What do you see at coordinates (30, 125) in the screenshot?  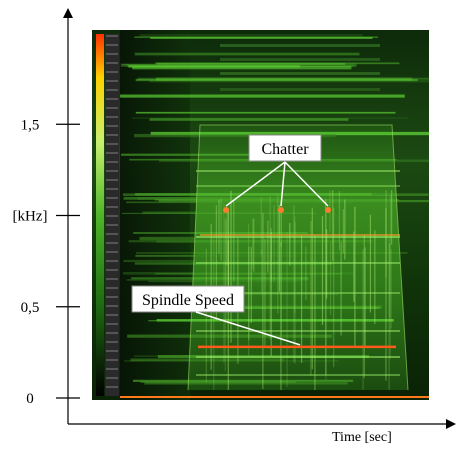 I see `y-tick-label: 1,5` at bounding box center [30, 125].